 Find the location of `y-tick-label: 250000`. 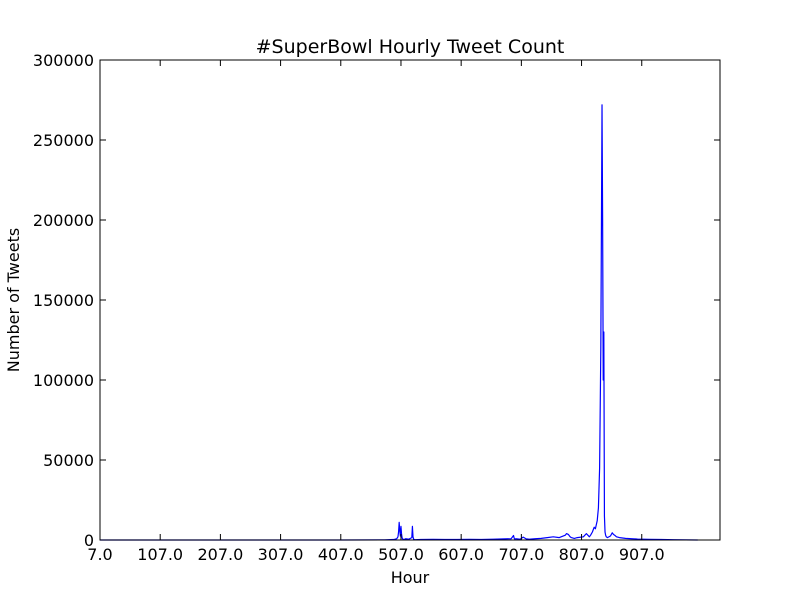

y-tick-label: 250000 is located at coordinates (63, 140).